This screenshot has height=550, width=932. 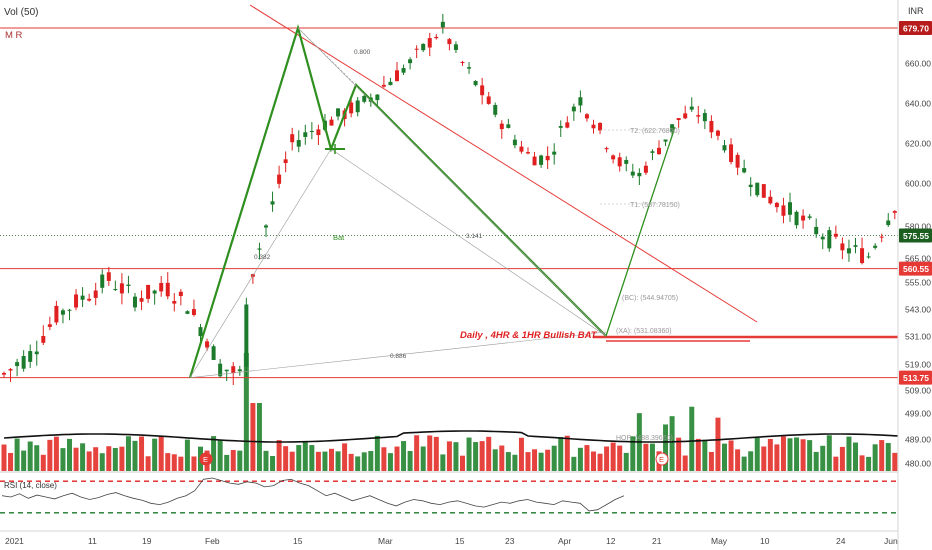 What do you see at coordinates (529, 335) in the screenshot?
I see `pattern-callout: Daily , 4HR & 1HR Bullish BAT` at bounding box center [529, 335].